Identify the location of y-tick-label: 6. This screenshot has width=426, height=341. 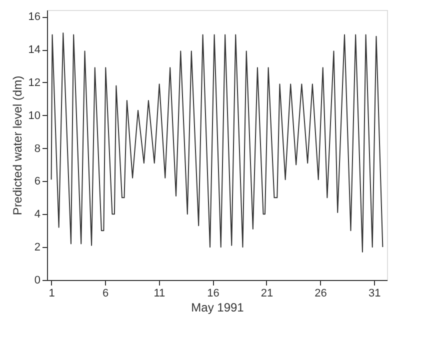
(37, 182).